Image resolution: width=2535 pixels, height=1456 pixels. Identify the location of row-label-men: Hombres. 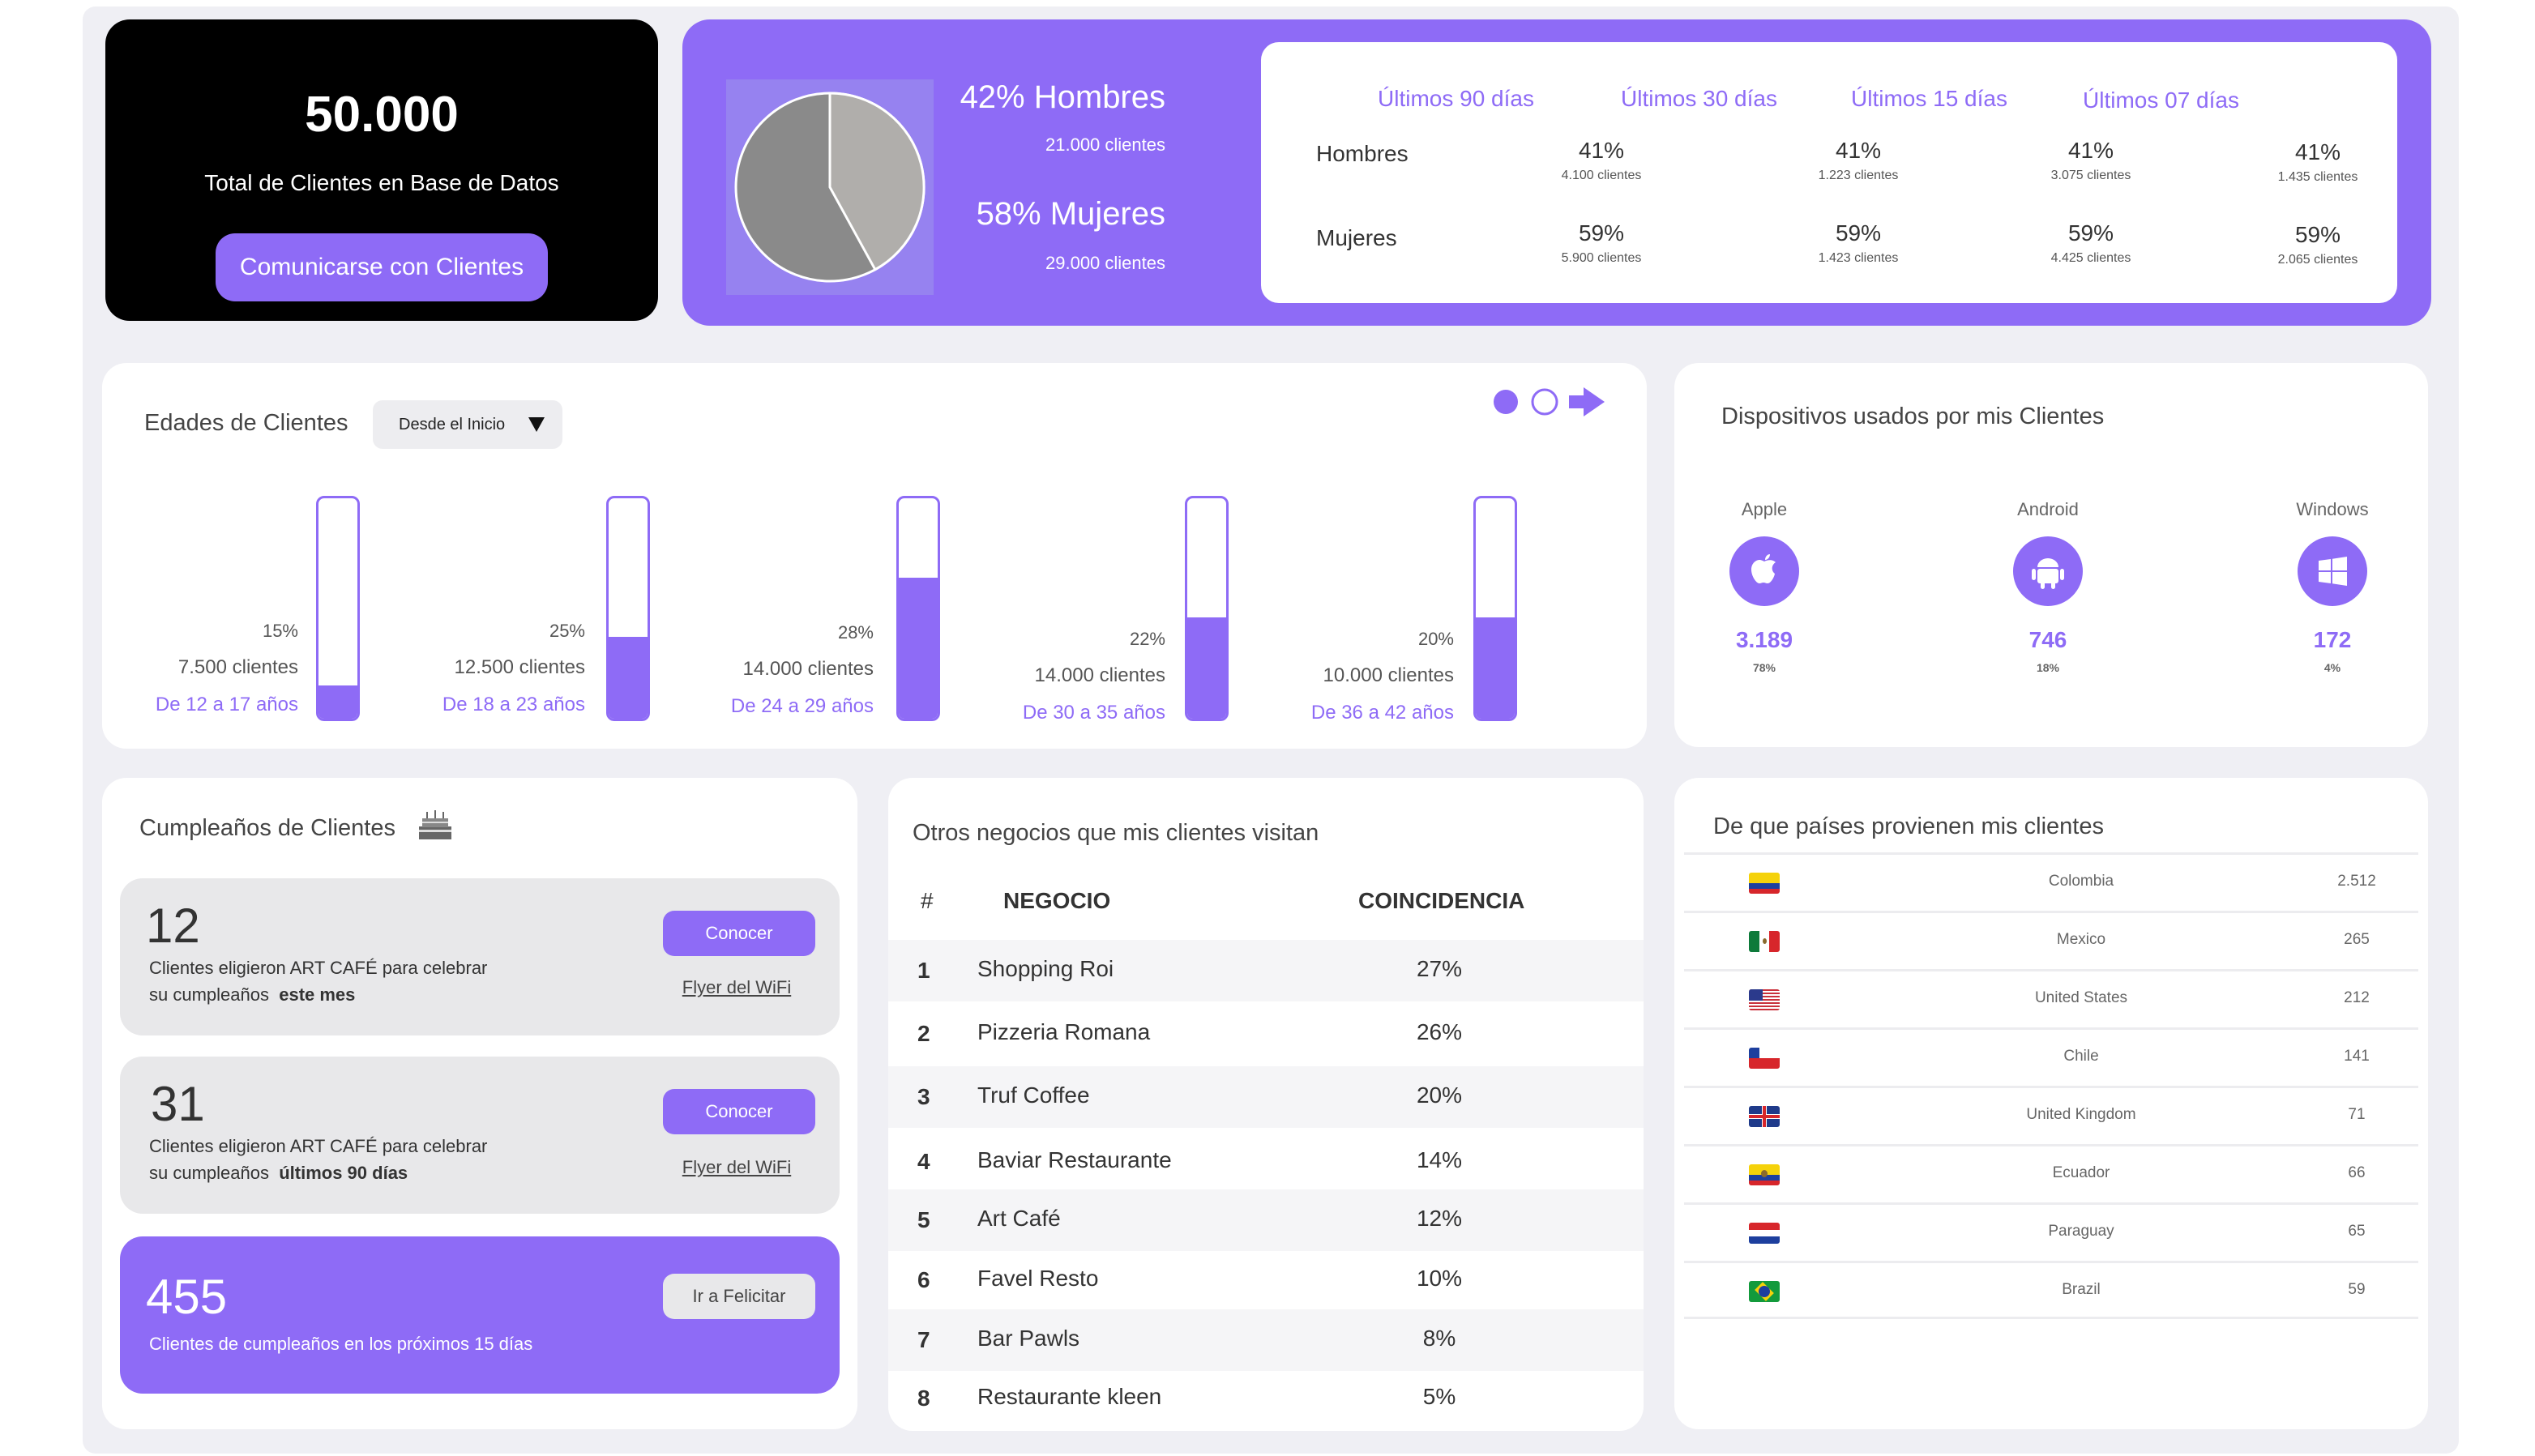
(1362, 154).